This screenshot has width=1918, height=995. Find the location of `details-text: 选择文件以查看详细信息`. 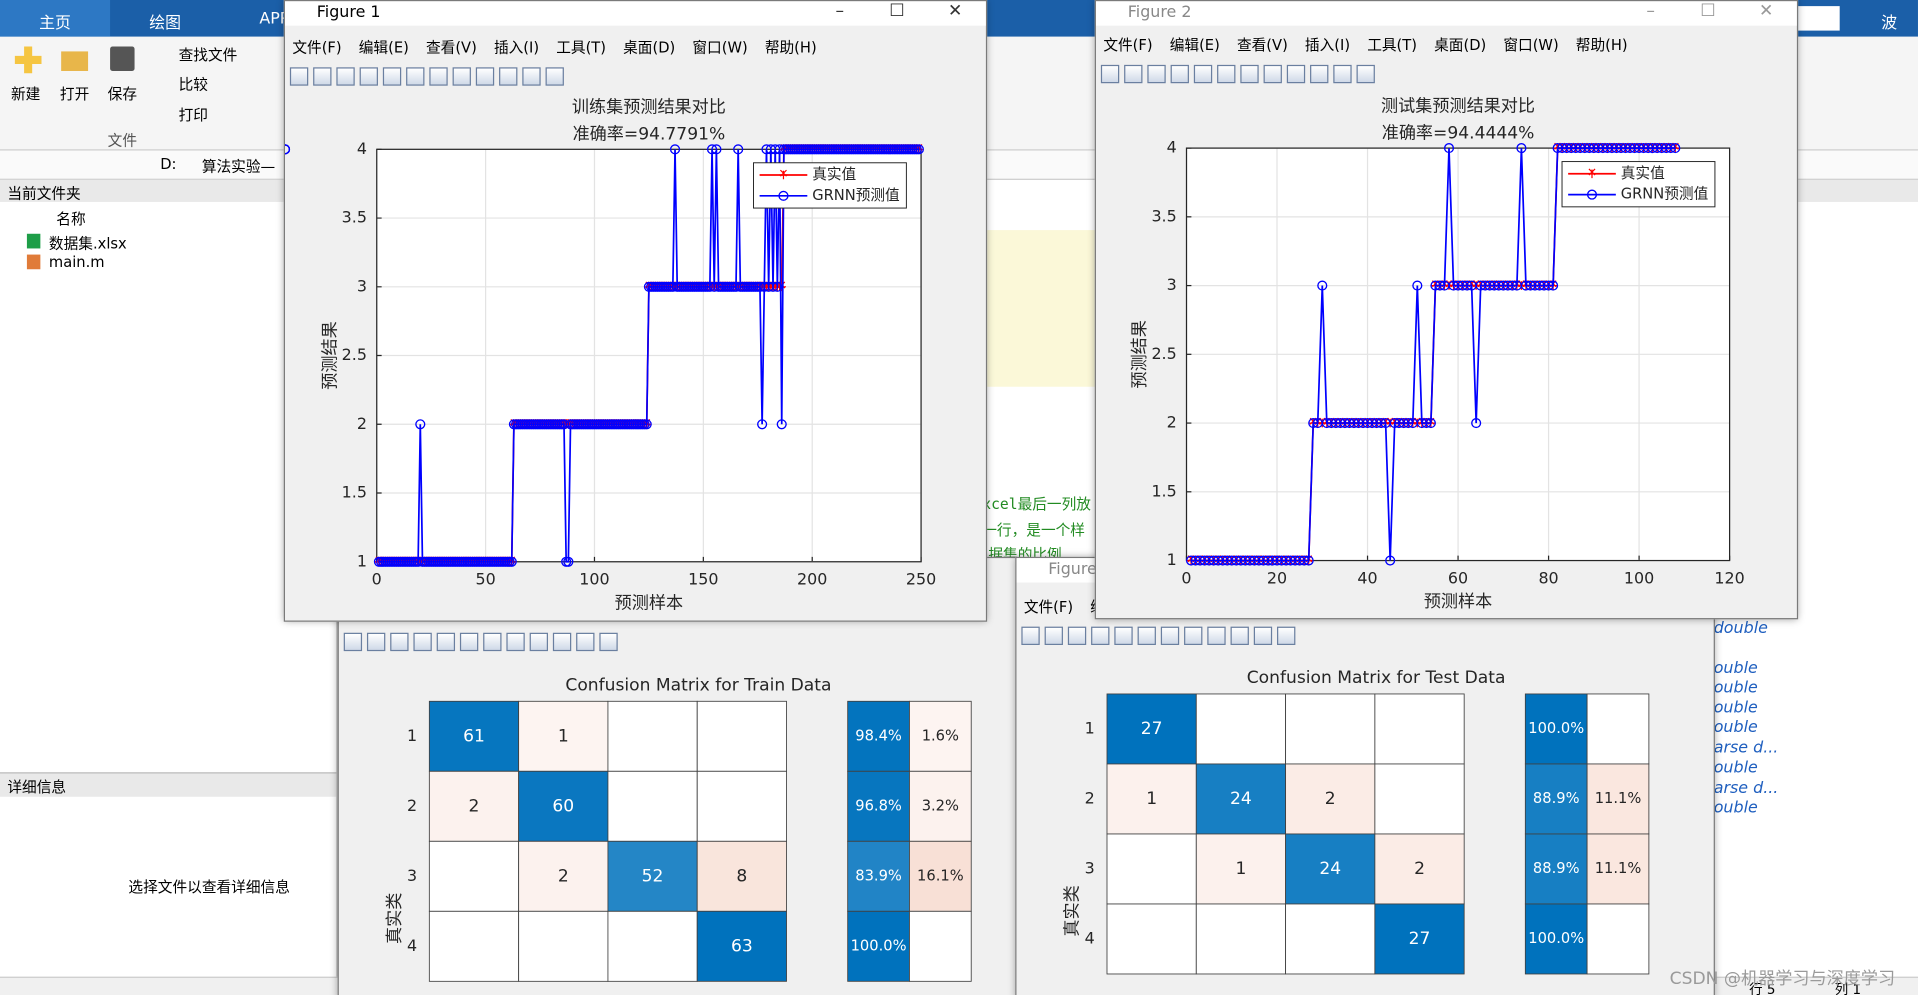

details-text: 选择文件以查看详细信息 is located at coordinates (209, 887).